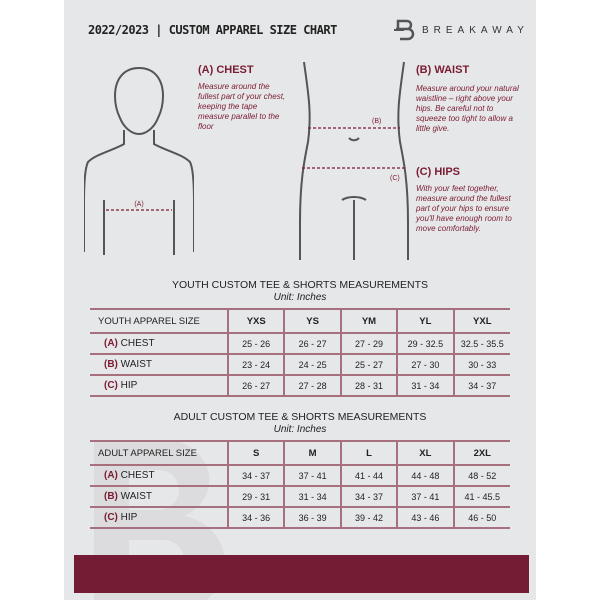 This screenshot has width=600, height=600. Describe the element at coordinates (395, 178) in the screenshot. I see `hips-marker: (C)` at that location.